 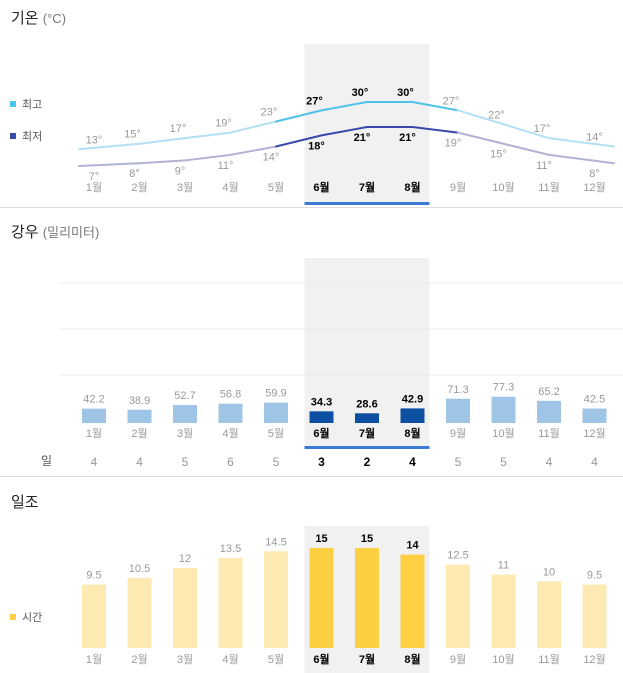 What do you see at coordinates (139, 569) in the screenshot?
I see `sunshine-value-label: 10.5` at bounding box center [139, 569].